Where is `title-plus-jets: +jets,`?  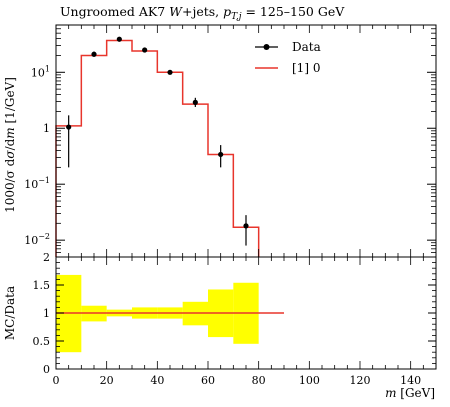 title-plus-jets: +jets, is located at coordinates (202, 11).